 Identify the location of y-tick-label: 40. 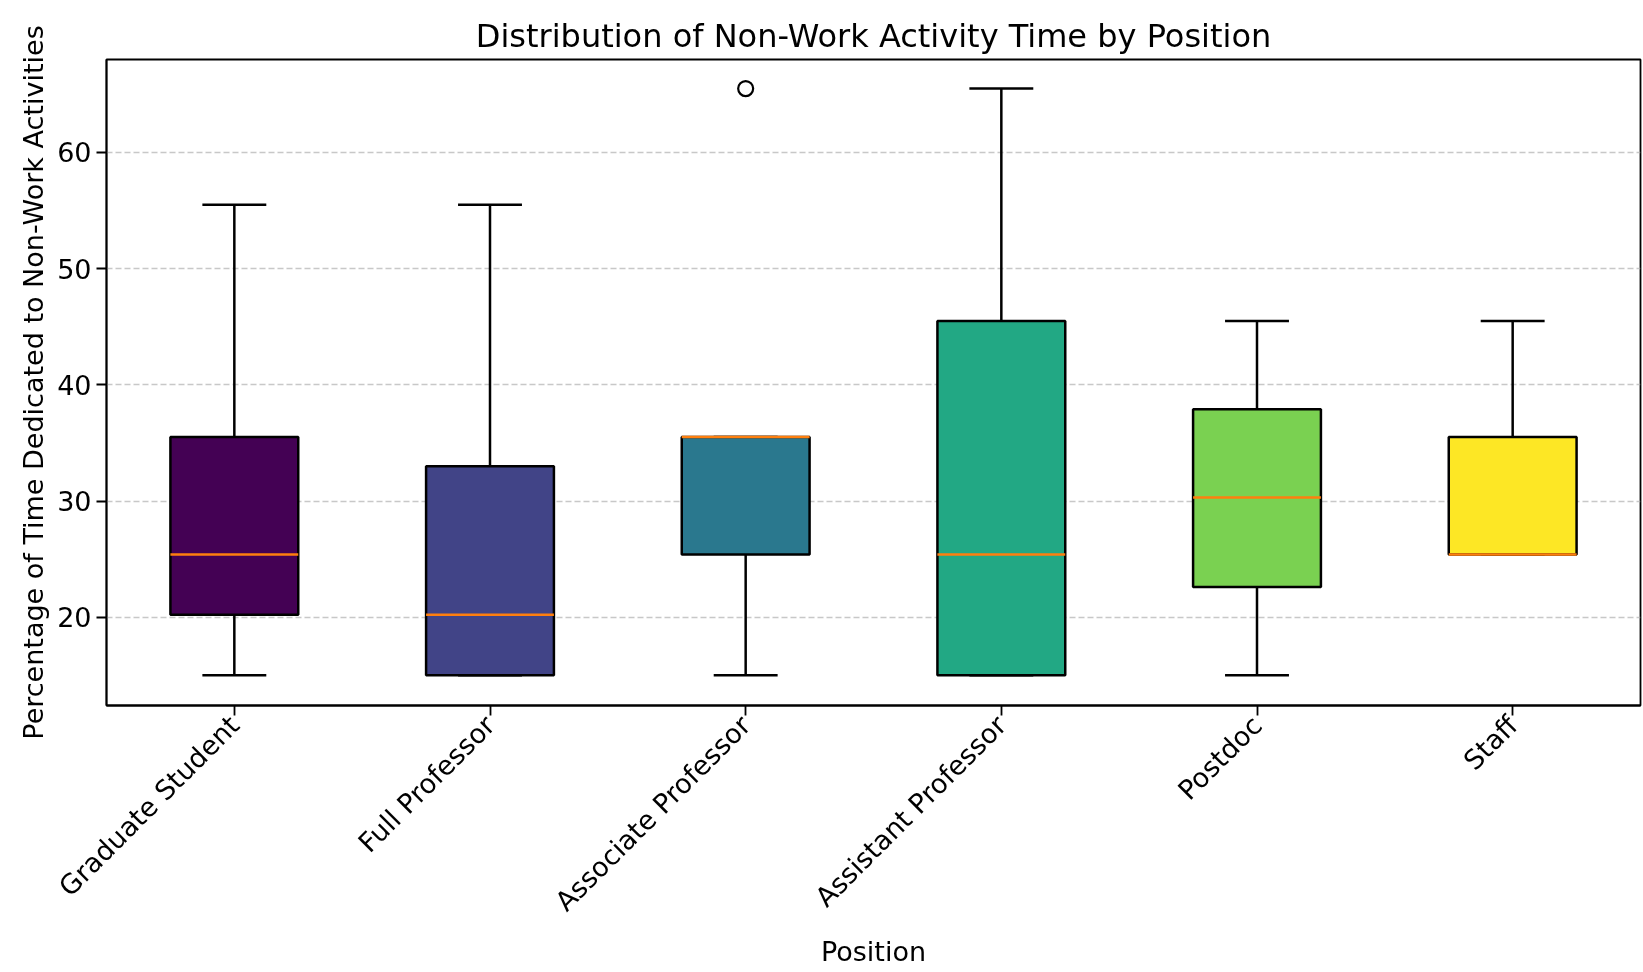
(74, 385).